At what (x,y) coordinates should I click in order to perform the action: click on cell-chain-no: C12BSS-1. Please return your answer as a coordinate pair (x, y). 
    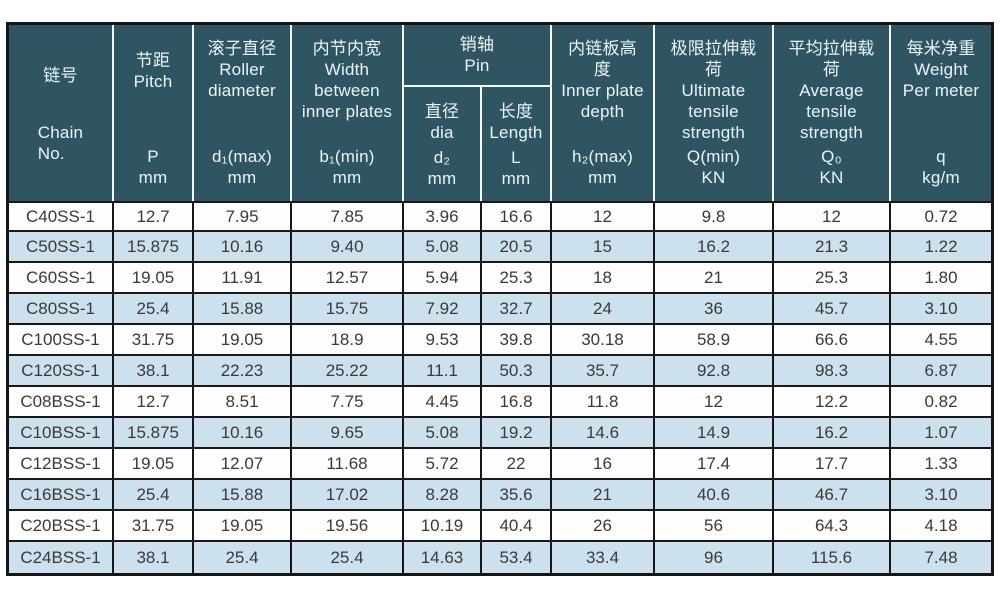
    Looking at the image, I should click on (61, 464).